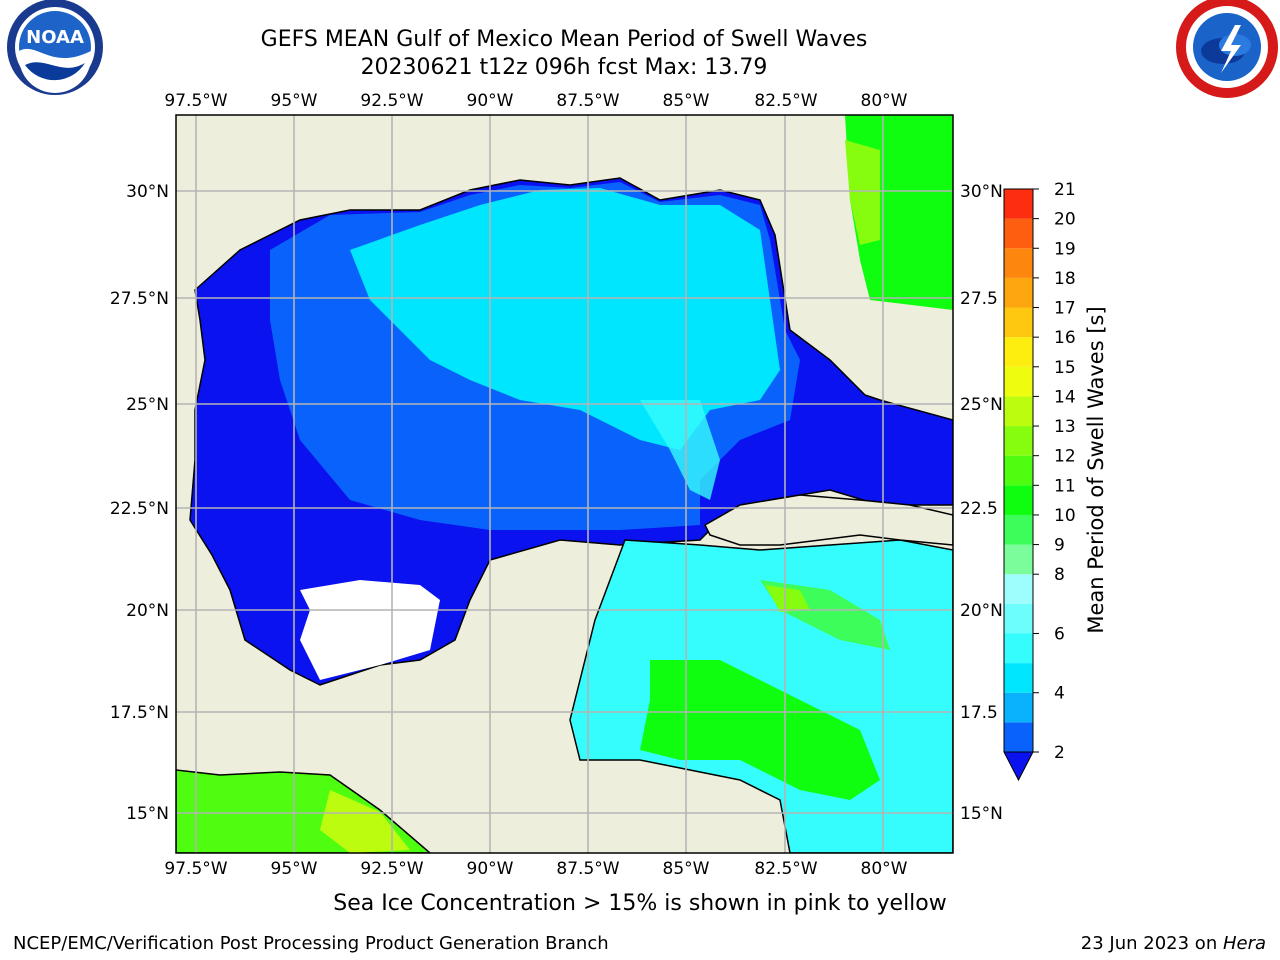  What do you see at coordinates (979, 299) in the screenshot?
I see `lat-tick-right-2: 27.5` at bounding box center [979, 299].